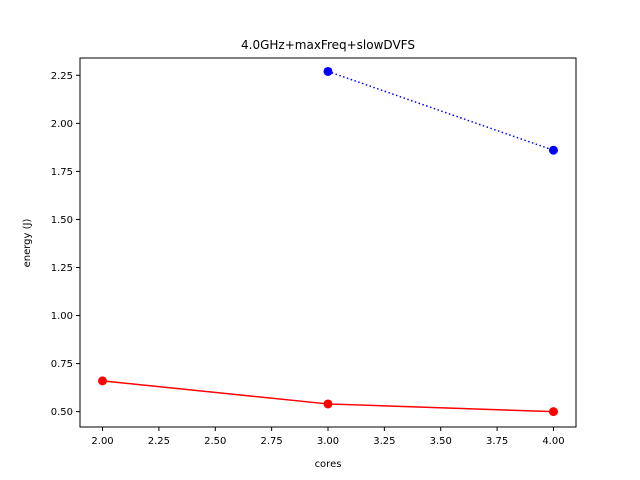 Image resolution: width=640 pixels, height=480 pixels. What do you see at coordinates (553, 441) in the screenshot?
I see `x-tick-label: 4.00` at bounding box center [553, 441].